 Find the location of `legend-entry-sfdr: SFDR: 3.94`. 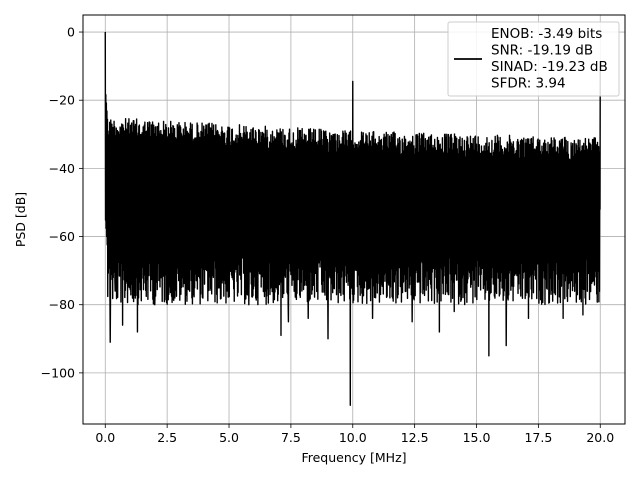

legend-entry-sfdr: SFDR: 3.94 is located at coordinates (528, 84).